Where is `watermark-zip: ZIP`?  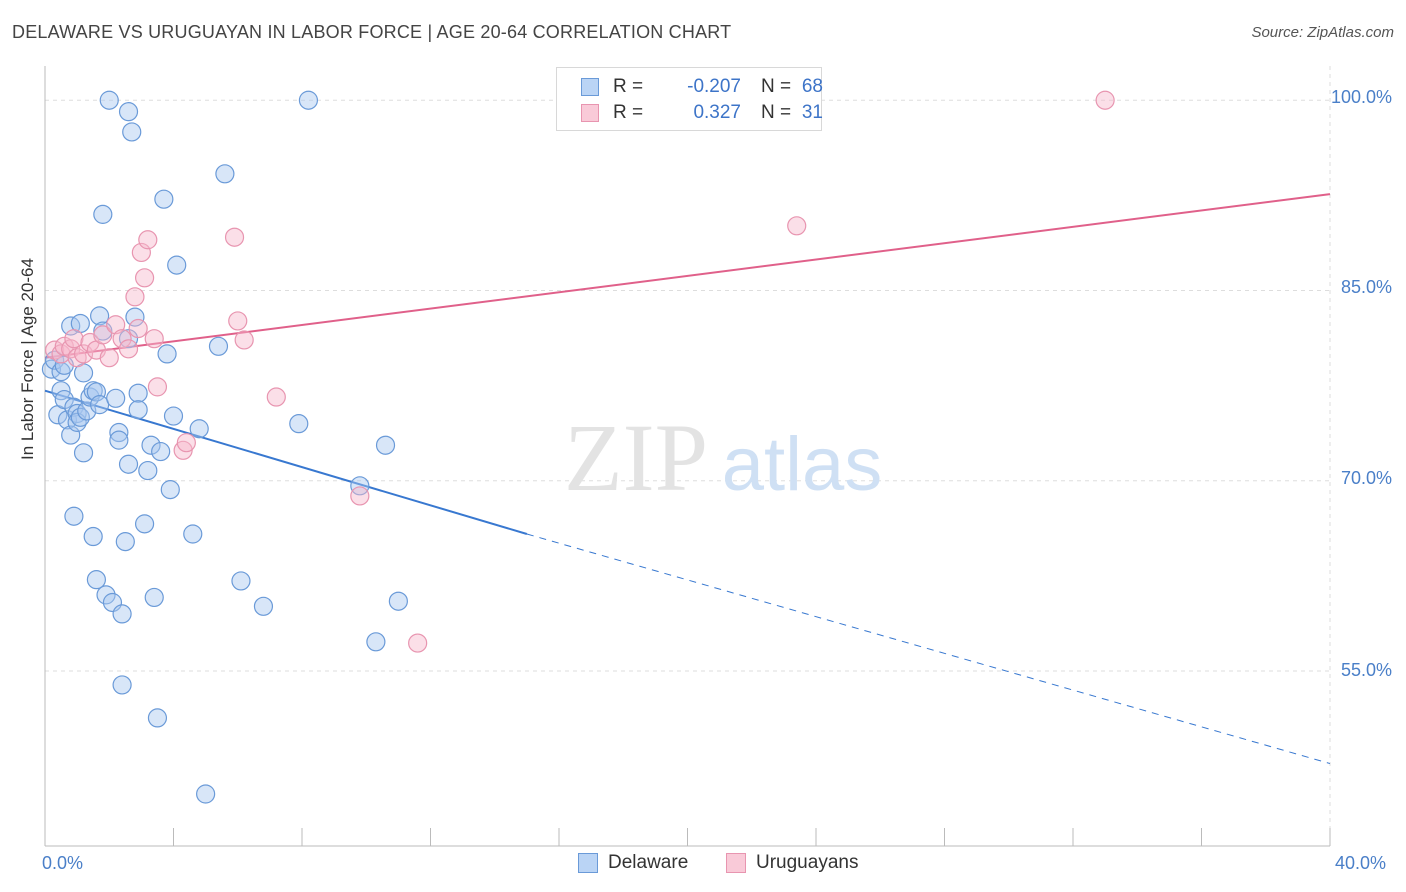 watermark-zip: ZIP is located at coordinates (636, 457).